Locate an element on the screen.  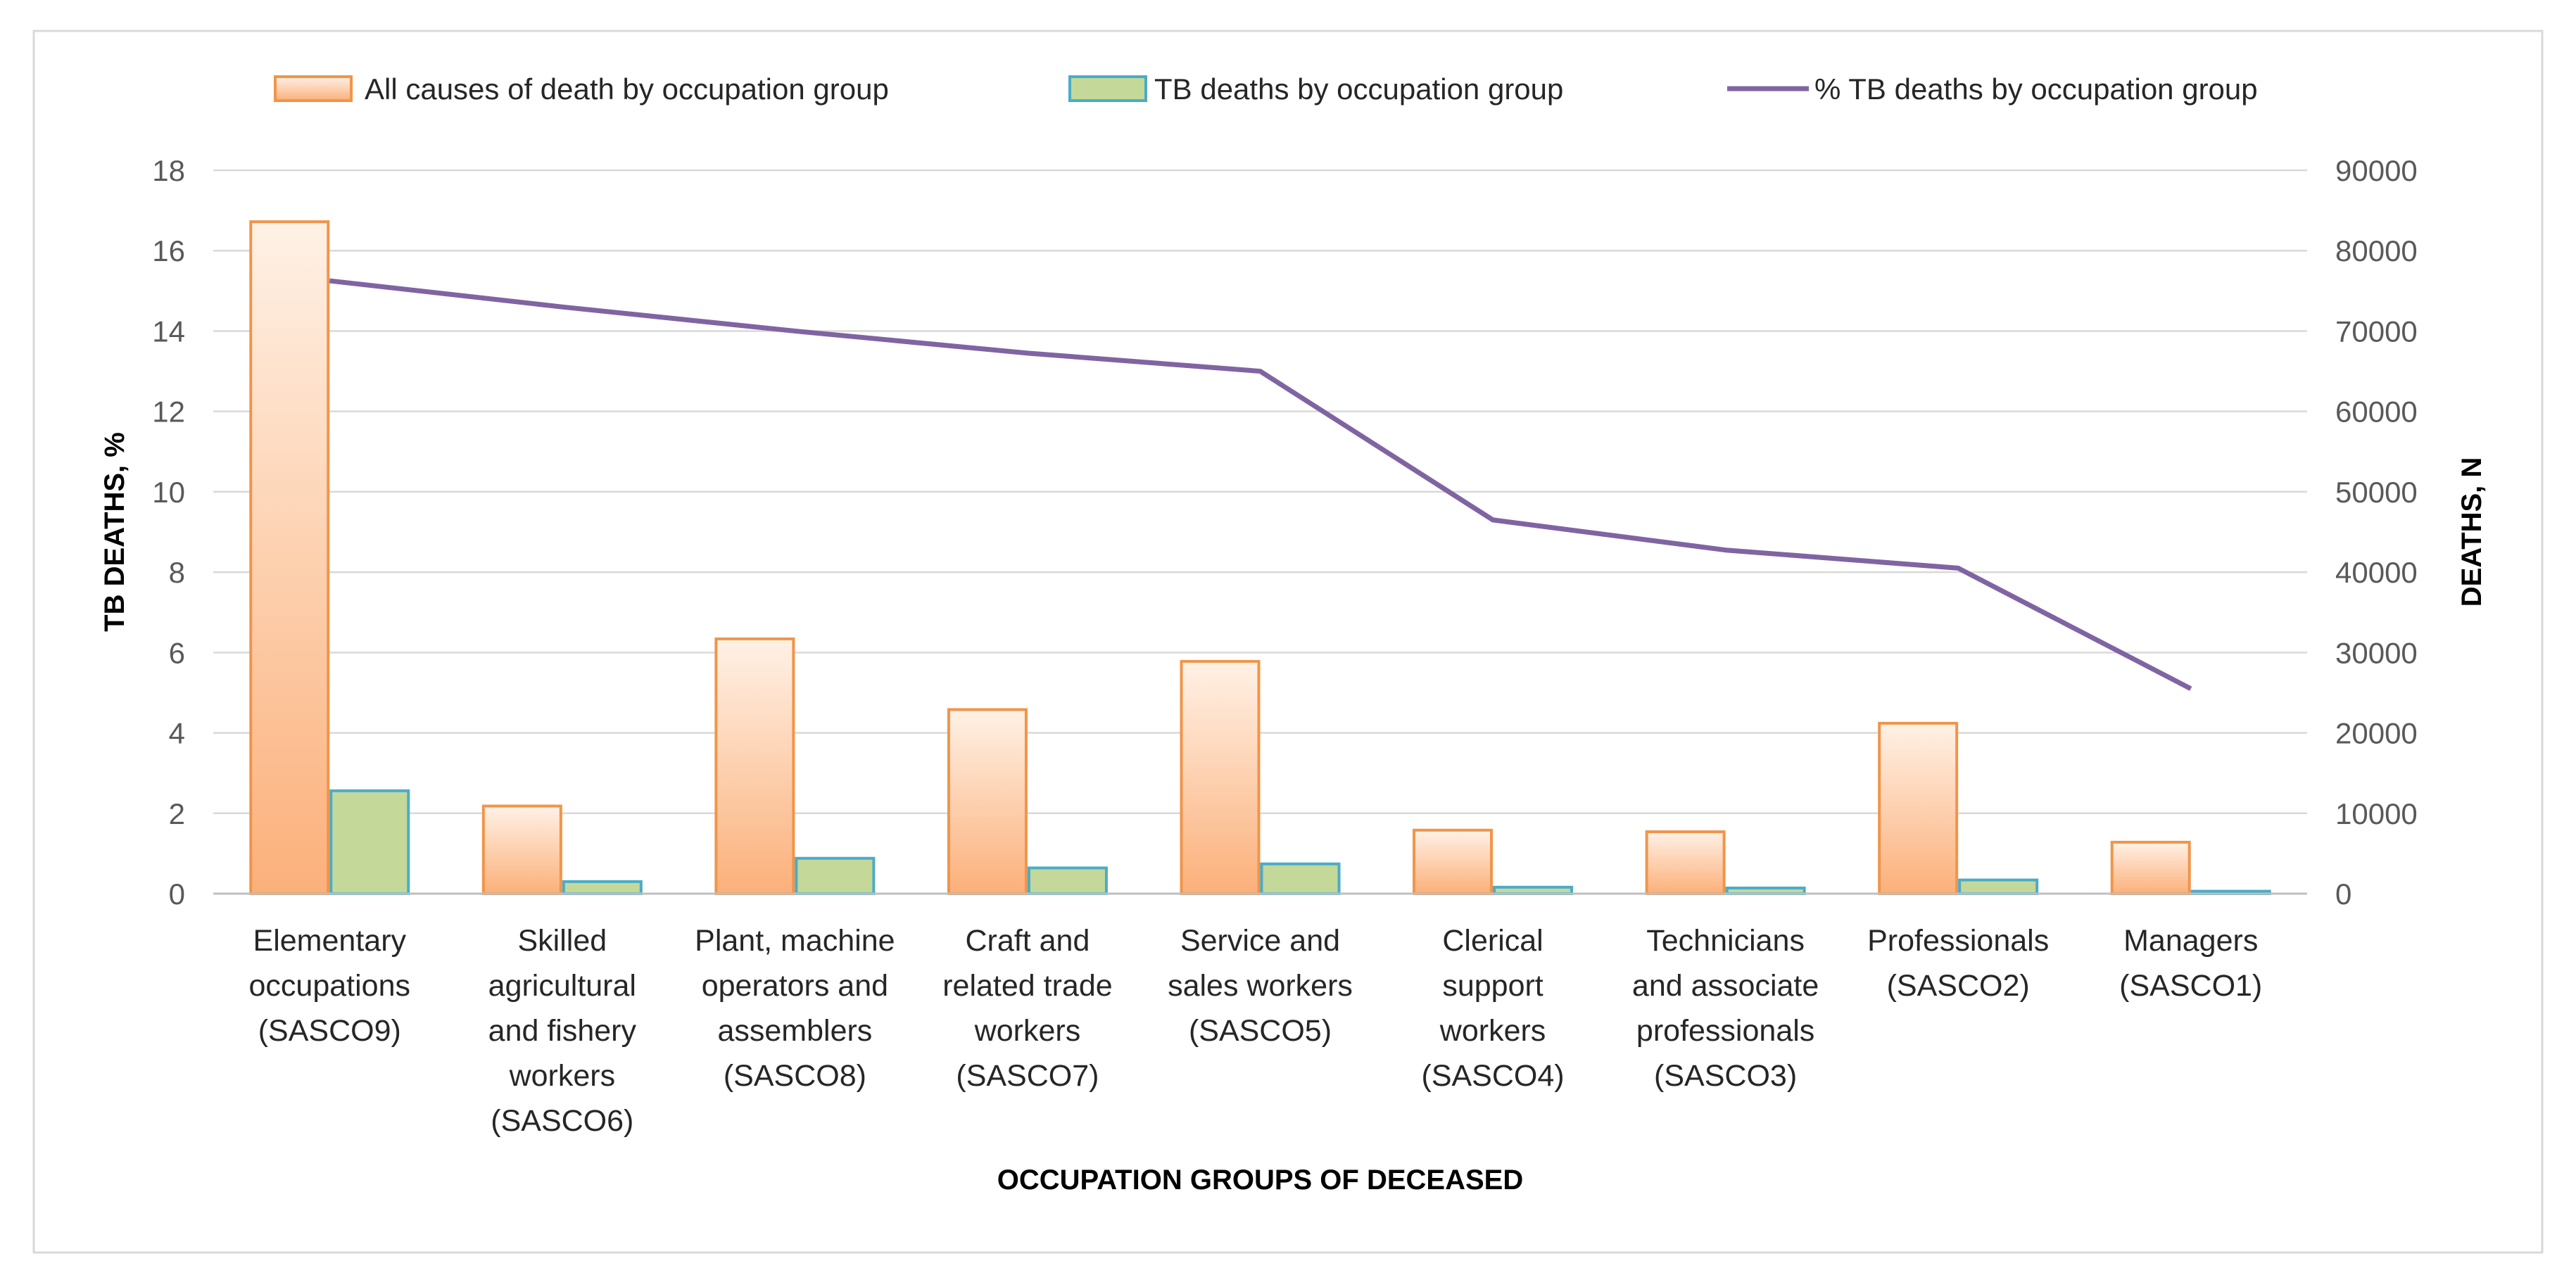
x-category-label-line: support is located at coordinates (1492, 986).